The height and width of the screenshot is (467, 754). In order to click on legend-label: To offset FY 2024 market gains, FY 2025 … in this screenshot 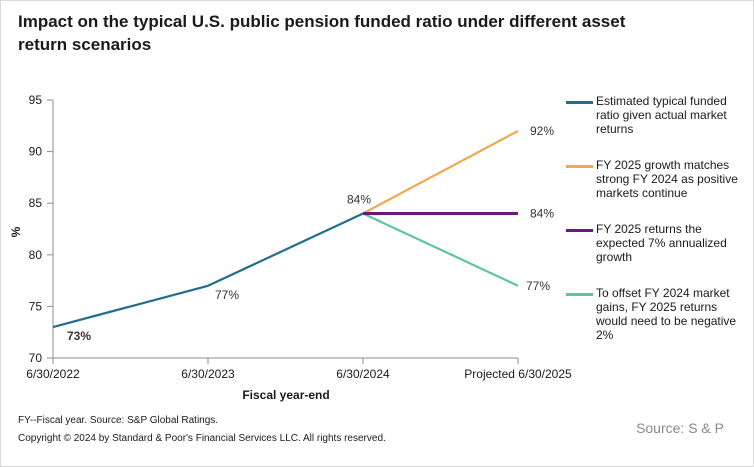, I will do `click(666, 314)`.